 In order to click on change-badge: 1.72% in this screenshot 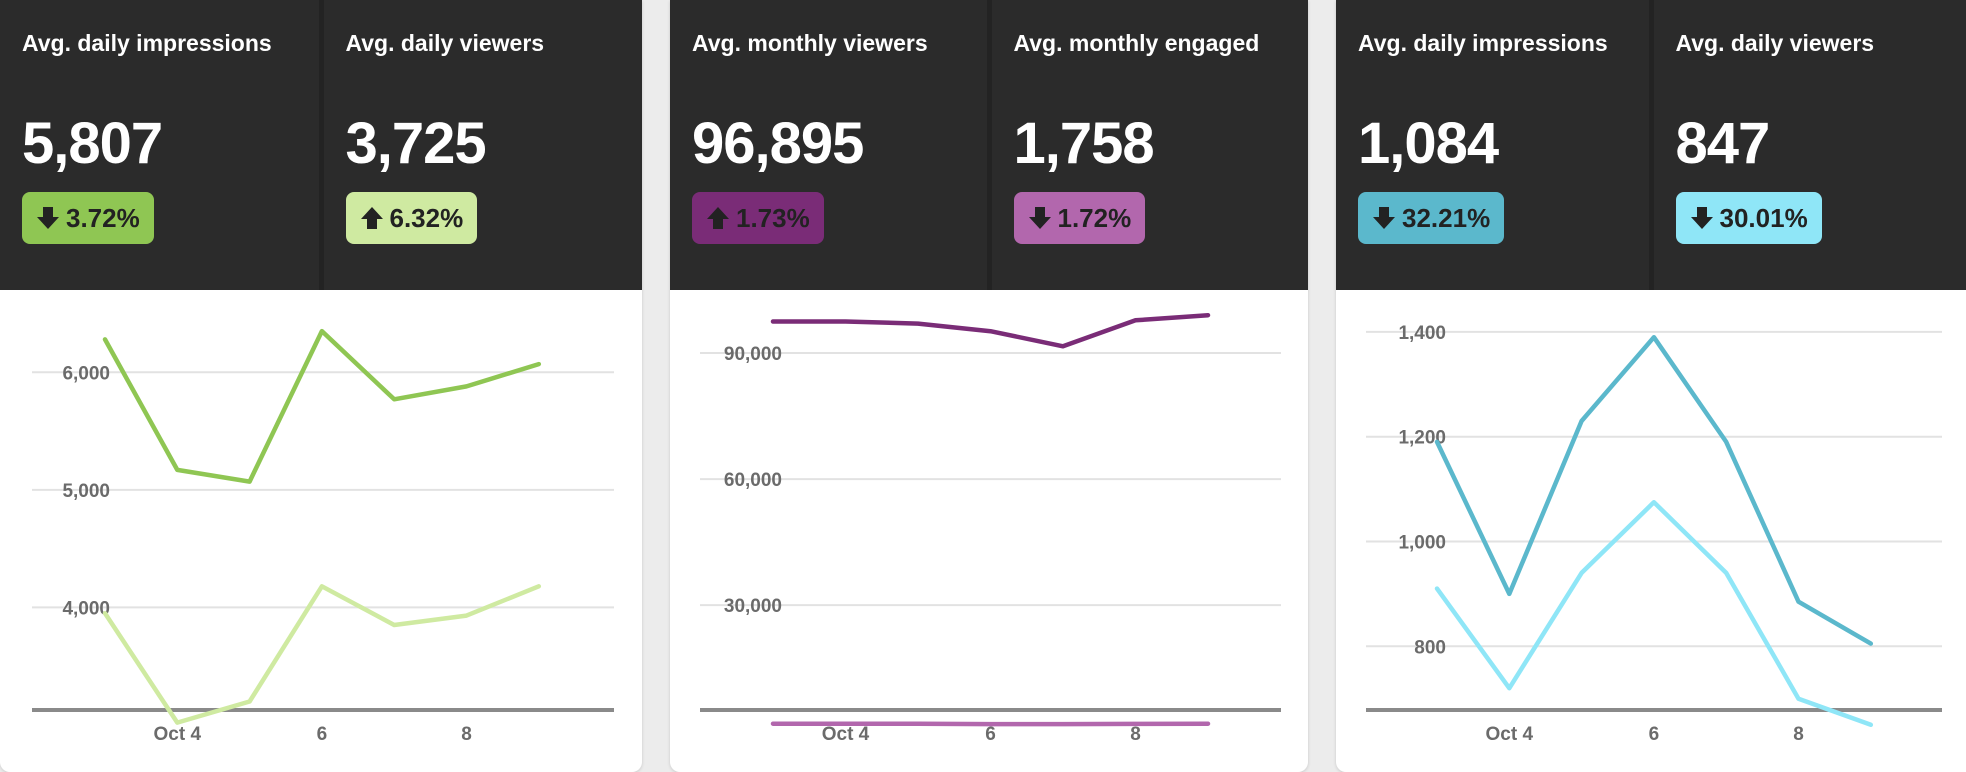, I will do `click(1079, 218)`.